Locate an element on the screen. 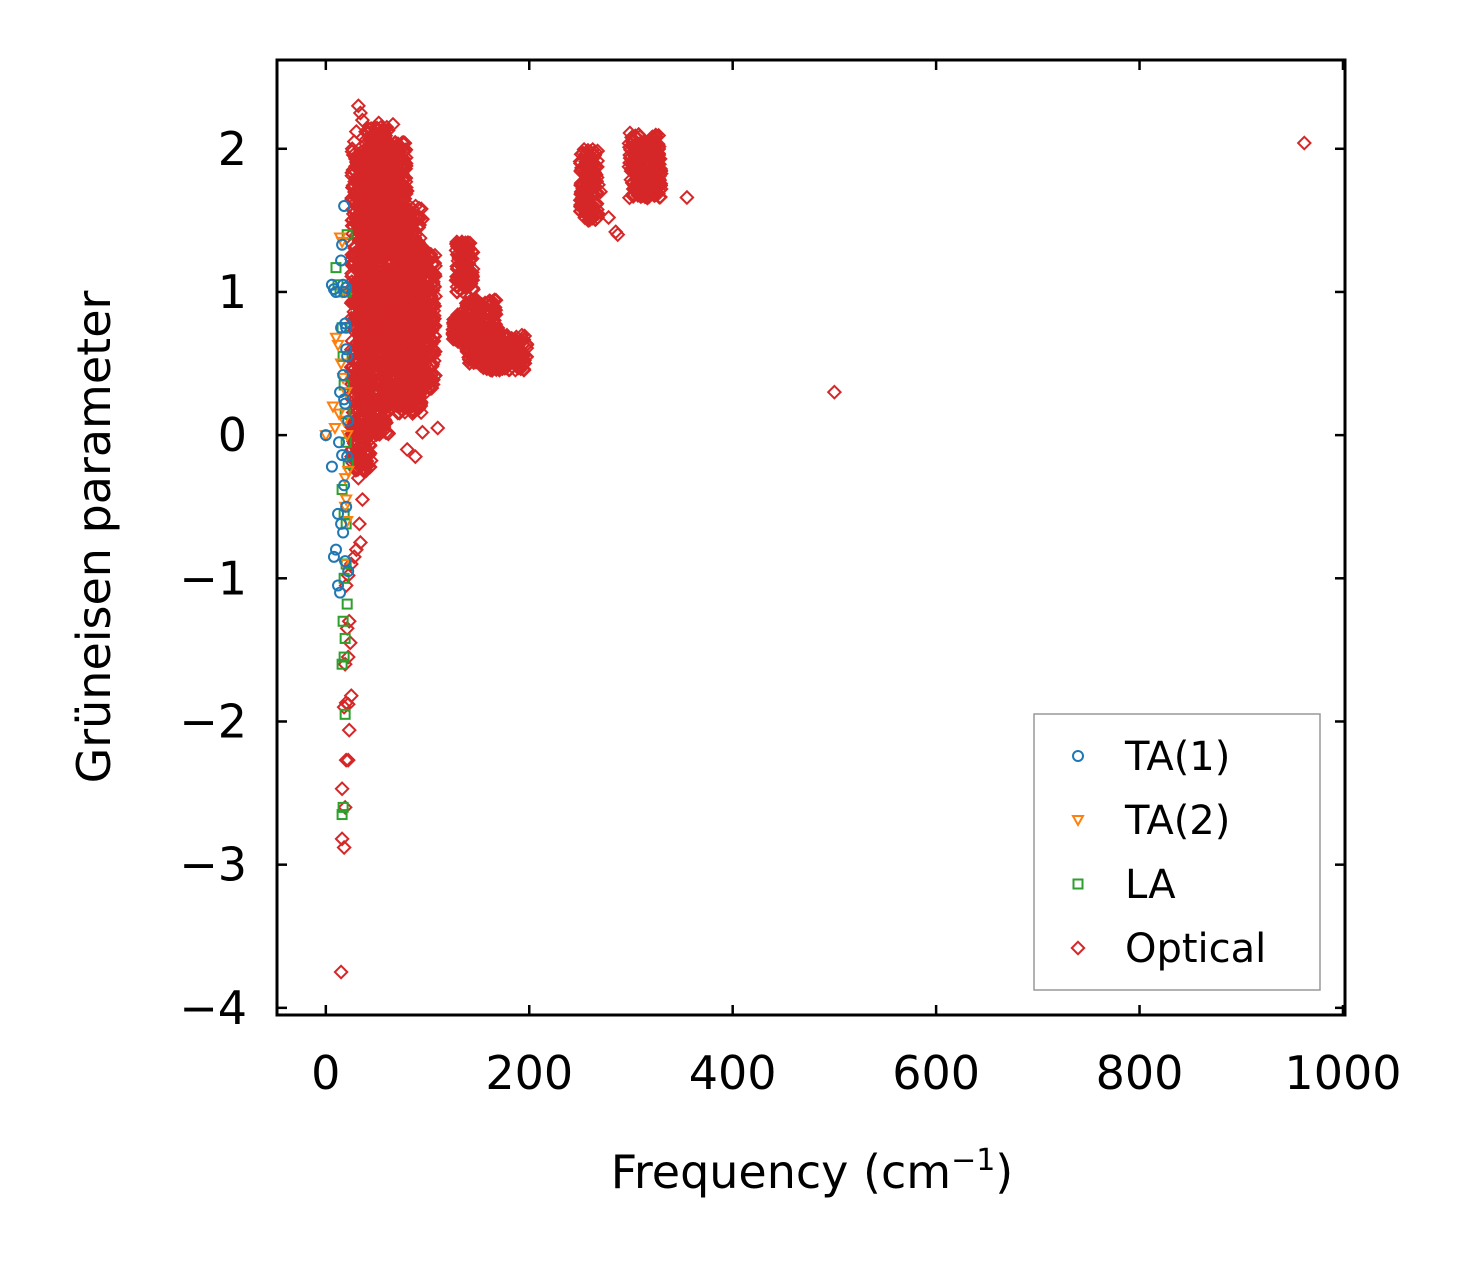 Image resolution: width=1472 pixels, height=1264 pixels. x-tick-label: 1000 is located at coordinates (1342, 1073).